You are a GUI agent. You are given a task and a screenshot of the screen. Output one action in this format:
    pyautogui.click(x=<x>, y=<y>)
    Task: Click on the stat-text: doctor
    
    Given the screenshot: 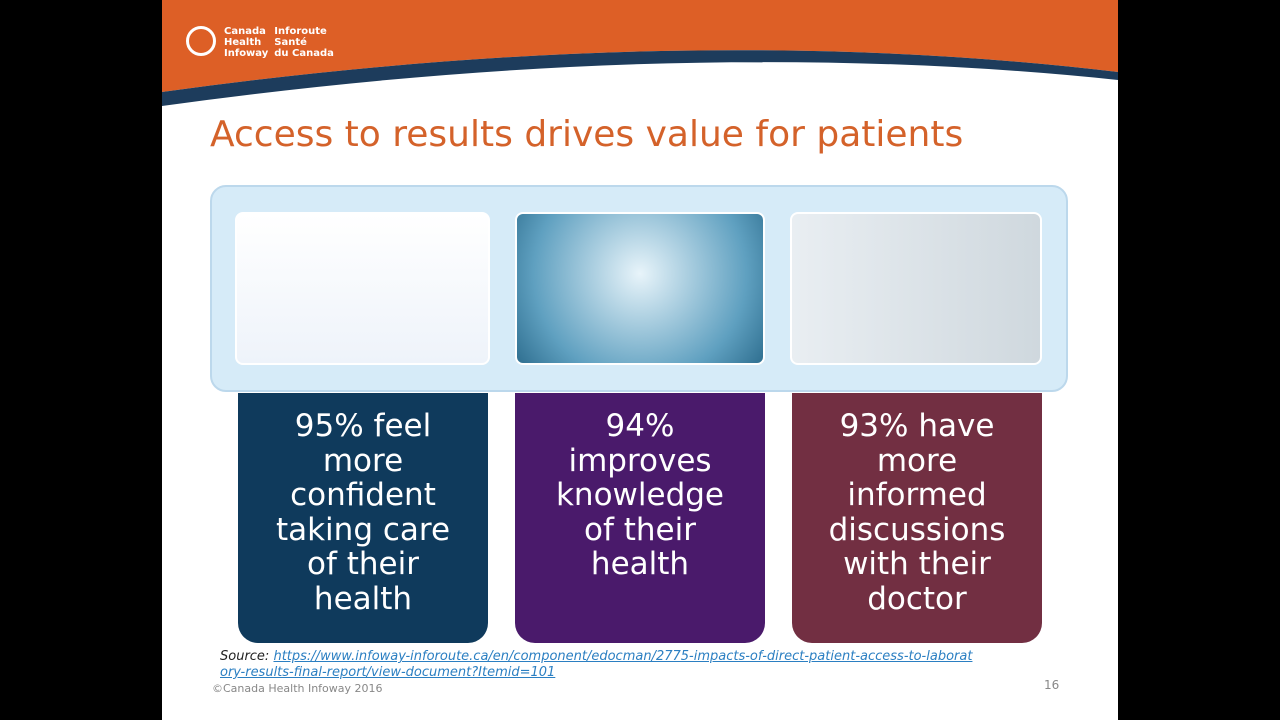 What is the action you would take?
    pyautogui.click(x=917, y=598)
    